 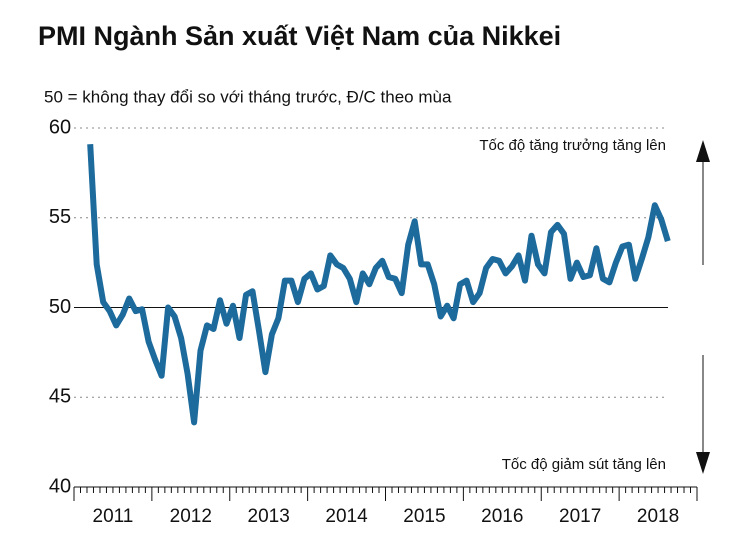 I want to click on y-tick-label: 40, so click(x=60, y=486).